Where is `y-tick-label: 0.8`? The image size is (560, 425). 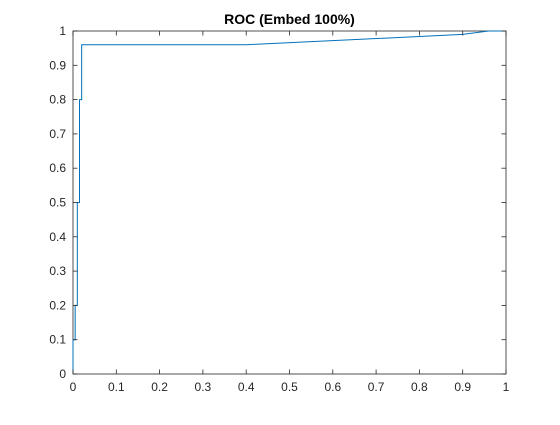
y-tick-label: 0.8 is located at coordinates (57, 100).